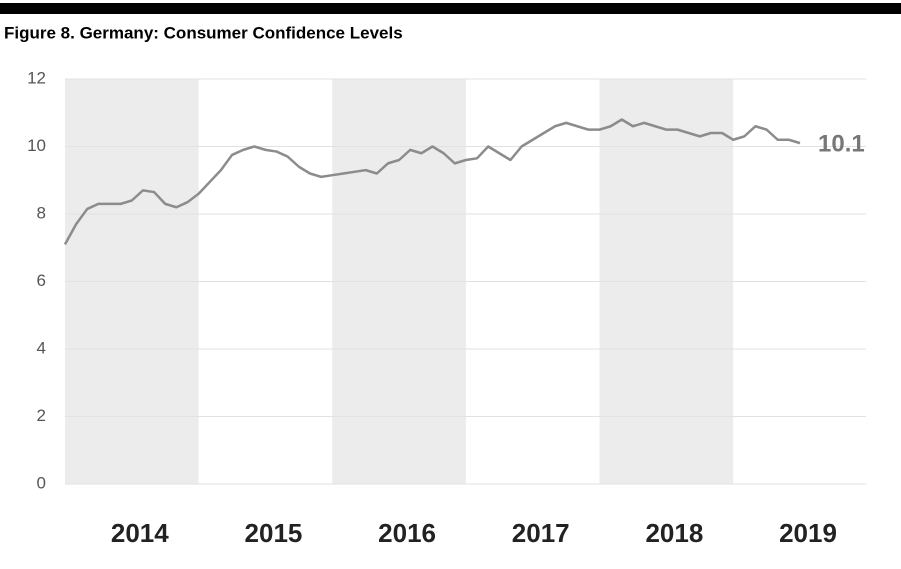 The image size is (901, 569). I want to click on x-tick-label: 2014, so click(140, 533).